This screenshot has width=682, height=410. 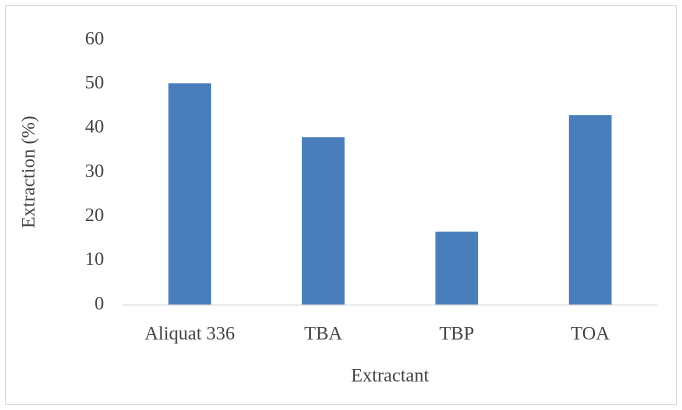 I want to click on y-tick-label: 20, so click(x=94, y=215).